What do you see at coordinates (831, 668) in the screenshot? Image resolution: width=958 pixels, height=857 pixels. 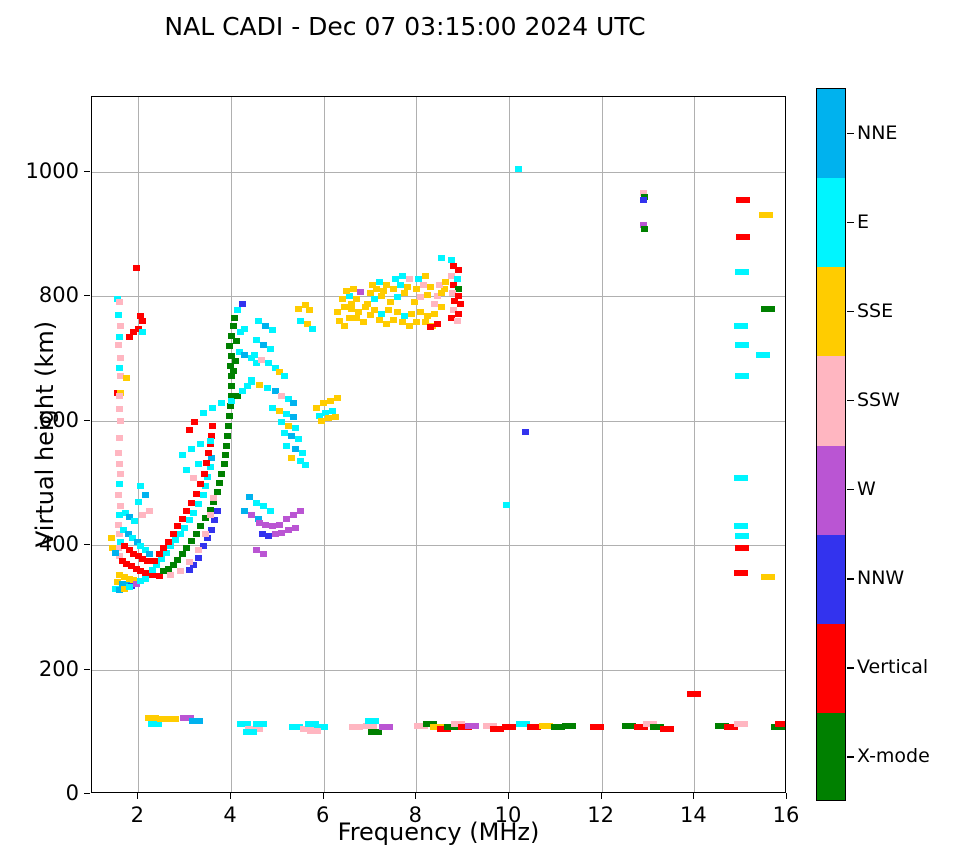 I see `colorbar-segment-vertical` at bounding box center [831, 668].